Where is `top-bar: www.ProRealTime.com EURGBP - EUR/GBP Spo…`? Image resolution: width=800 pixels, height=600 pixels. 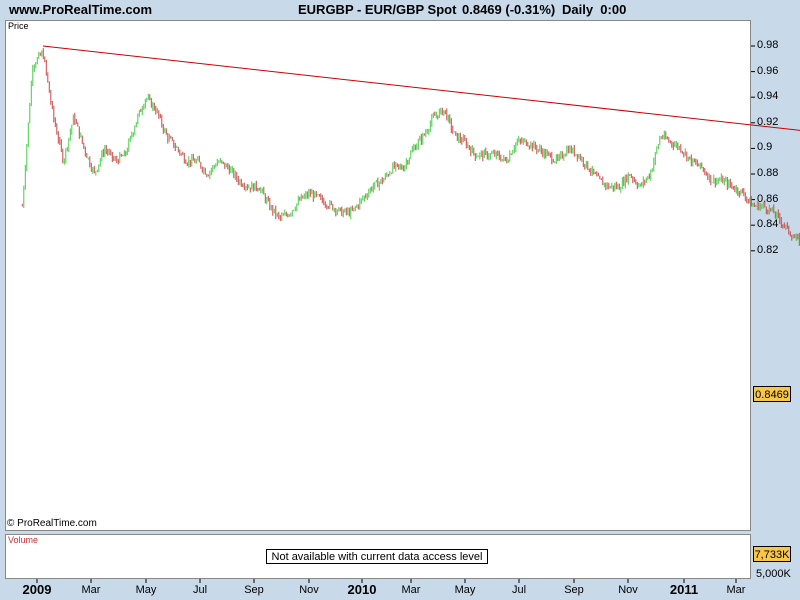 top-bar: www.ProRealTime.com EURGBP - EUR/GBP Spo… is located at coordinates (400, 10).